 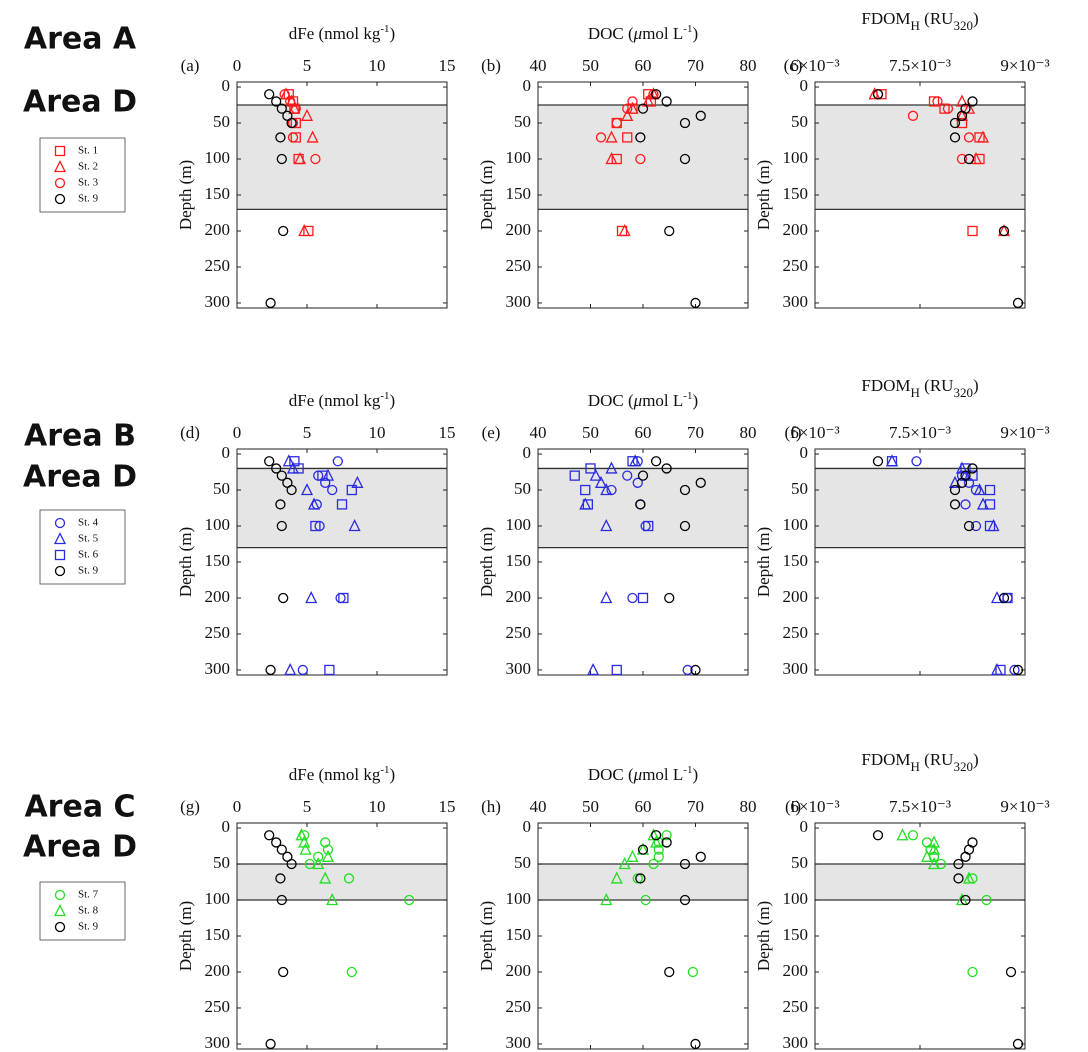 I want to click on area-label: Area D, so click(x=80, y=477).